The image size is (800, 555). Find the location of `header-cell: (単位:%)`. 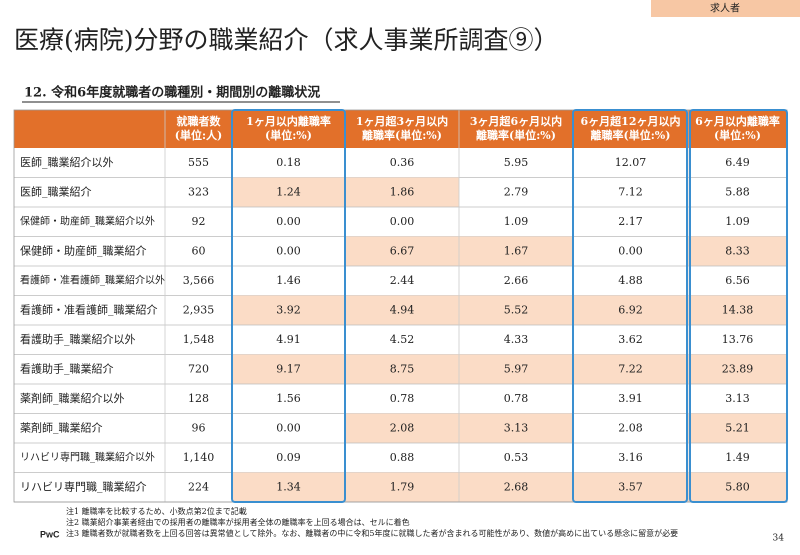

header-cell: (単位:%) is located at coordinates (288, 135).